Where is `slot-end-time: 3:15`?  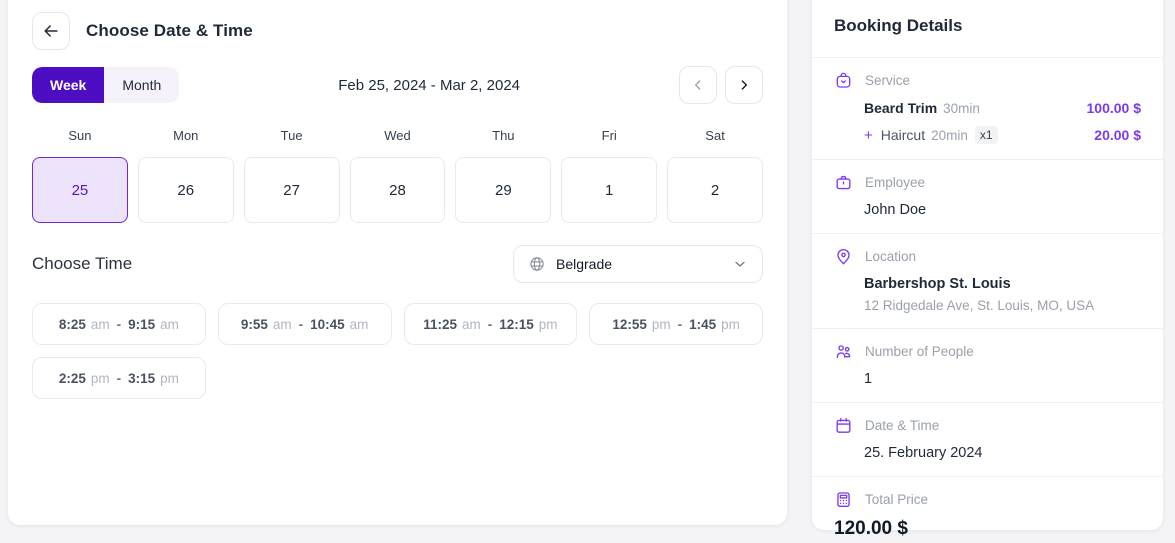
slot-end-time: 3:15 is located at coordinates (142, 378).